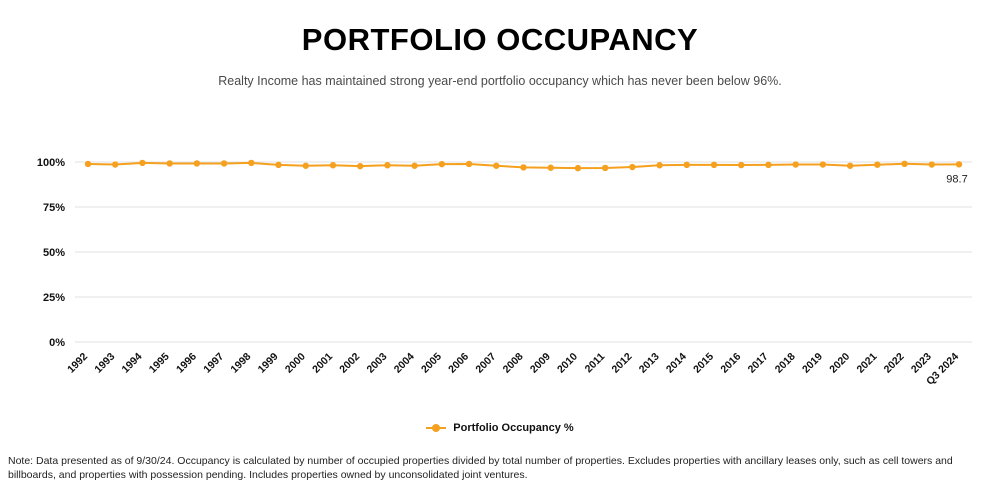 This screenshot has height=491, width=1000. I want to click on x-axis-label: 2006, so click(458, 363).